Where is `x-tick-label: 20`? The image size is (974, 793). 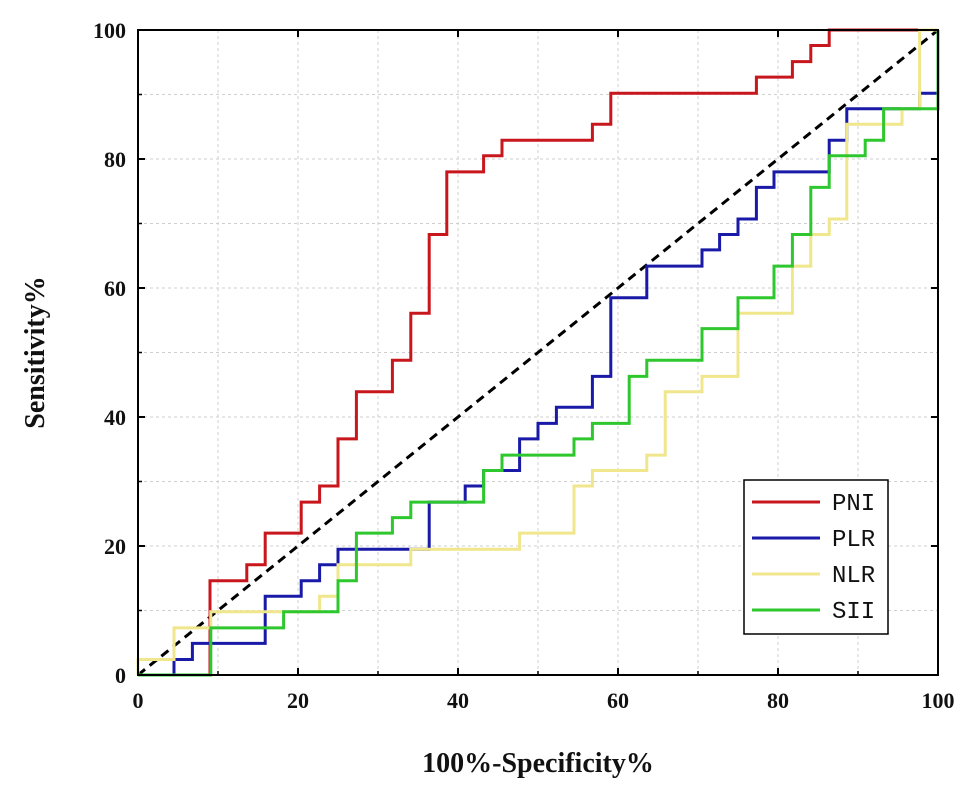
x-tick-label: 20 is located at coordinates (298, 700).